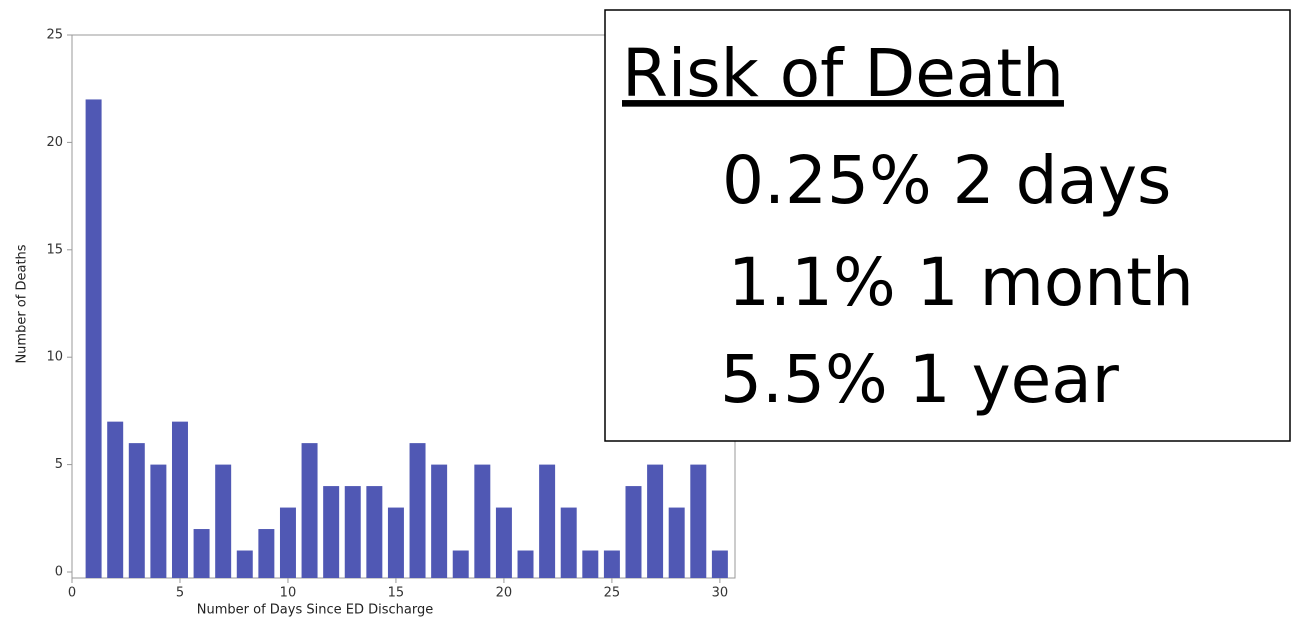 The image size is (1291, 622). What do you see at coordinates (54, 35) in the screenshot?
I see `y-tick-label: 25` at bounding box center [54, 35].